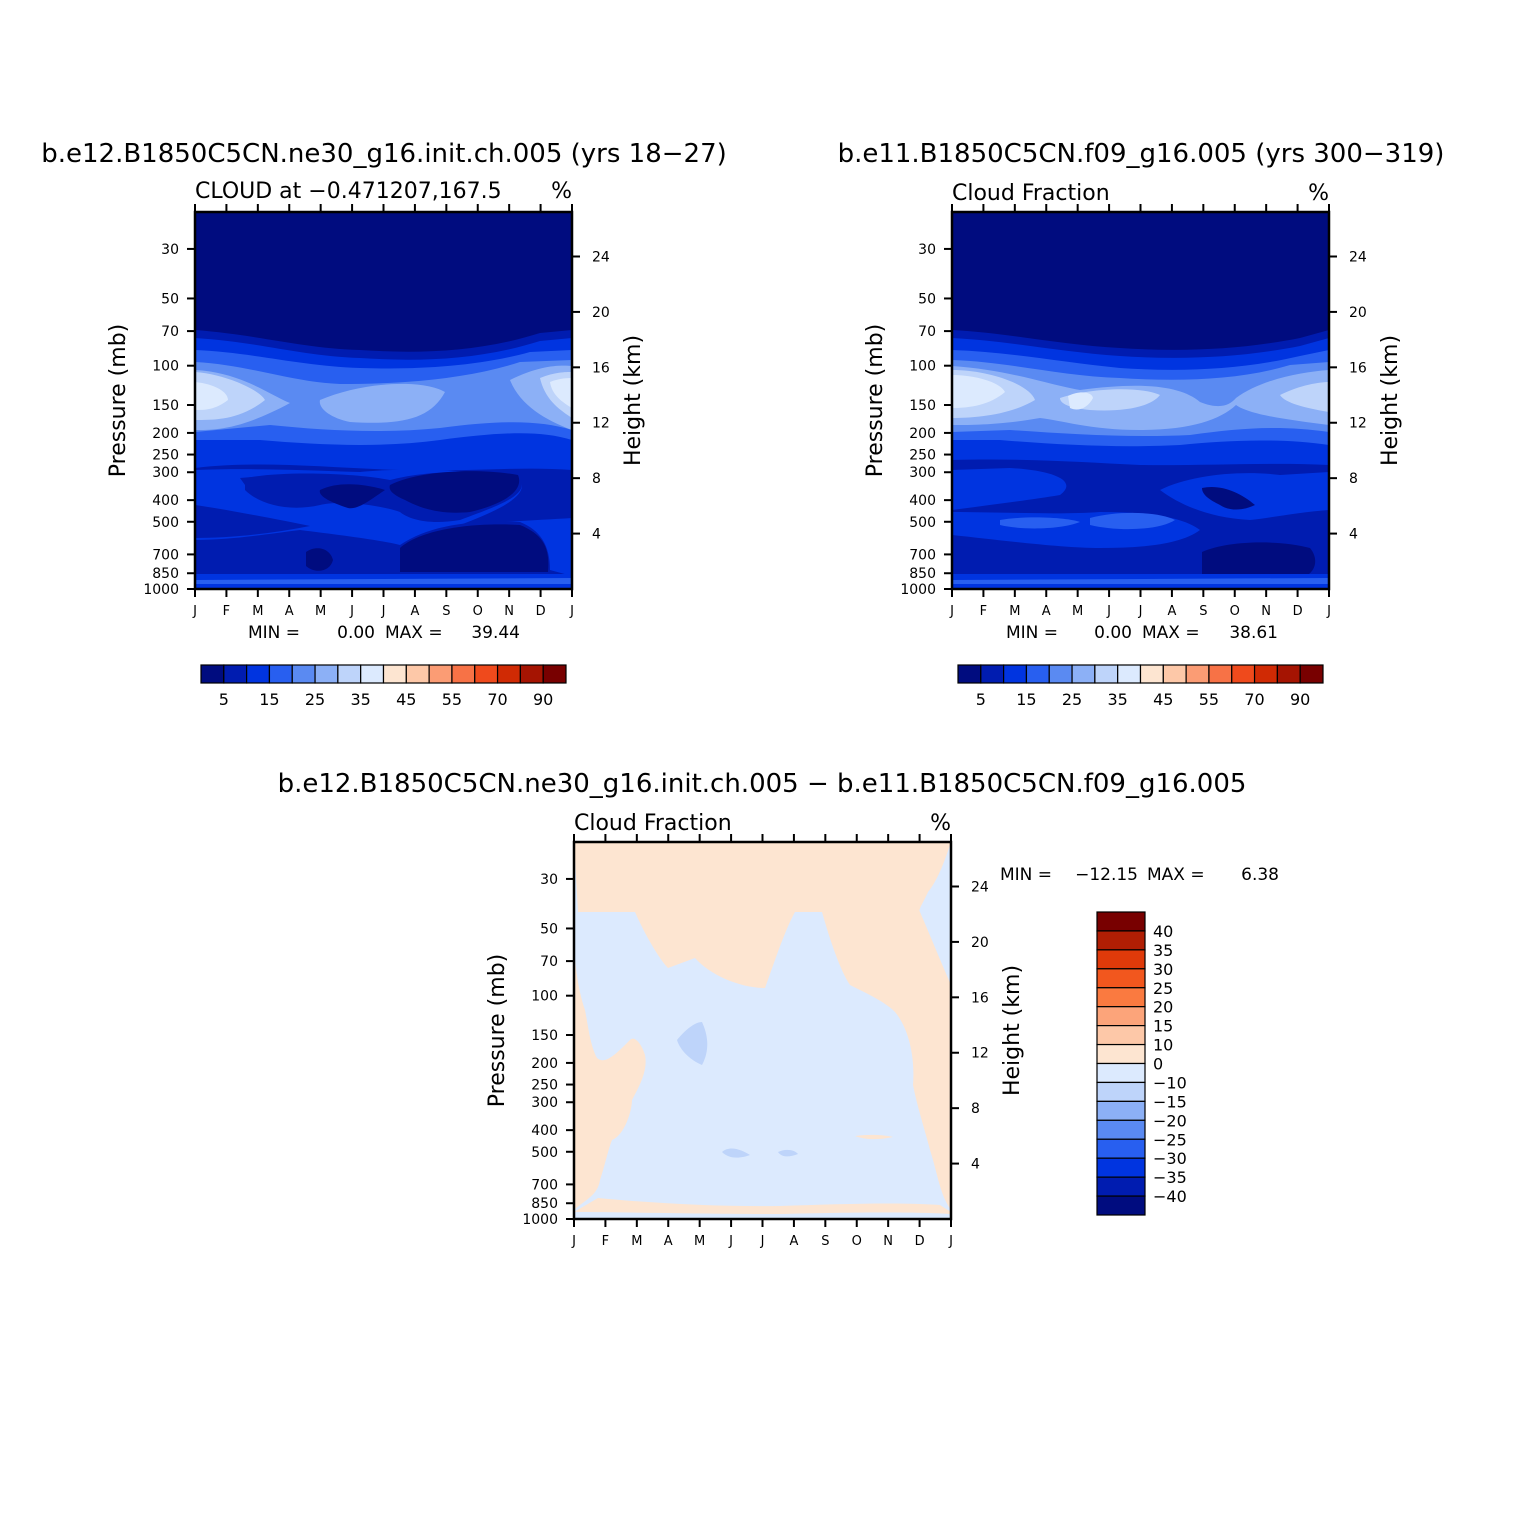  I want to click on panel-2-colorbar: 5 15 25 35 45 55 70 90, so click(1140, 686).